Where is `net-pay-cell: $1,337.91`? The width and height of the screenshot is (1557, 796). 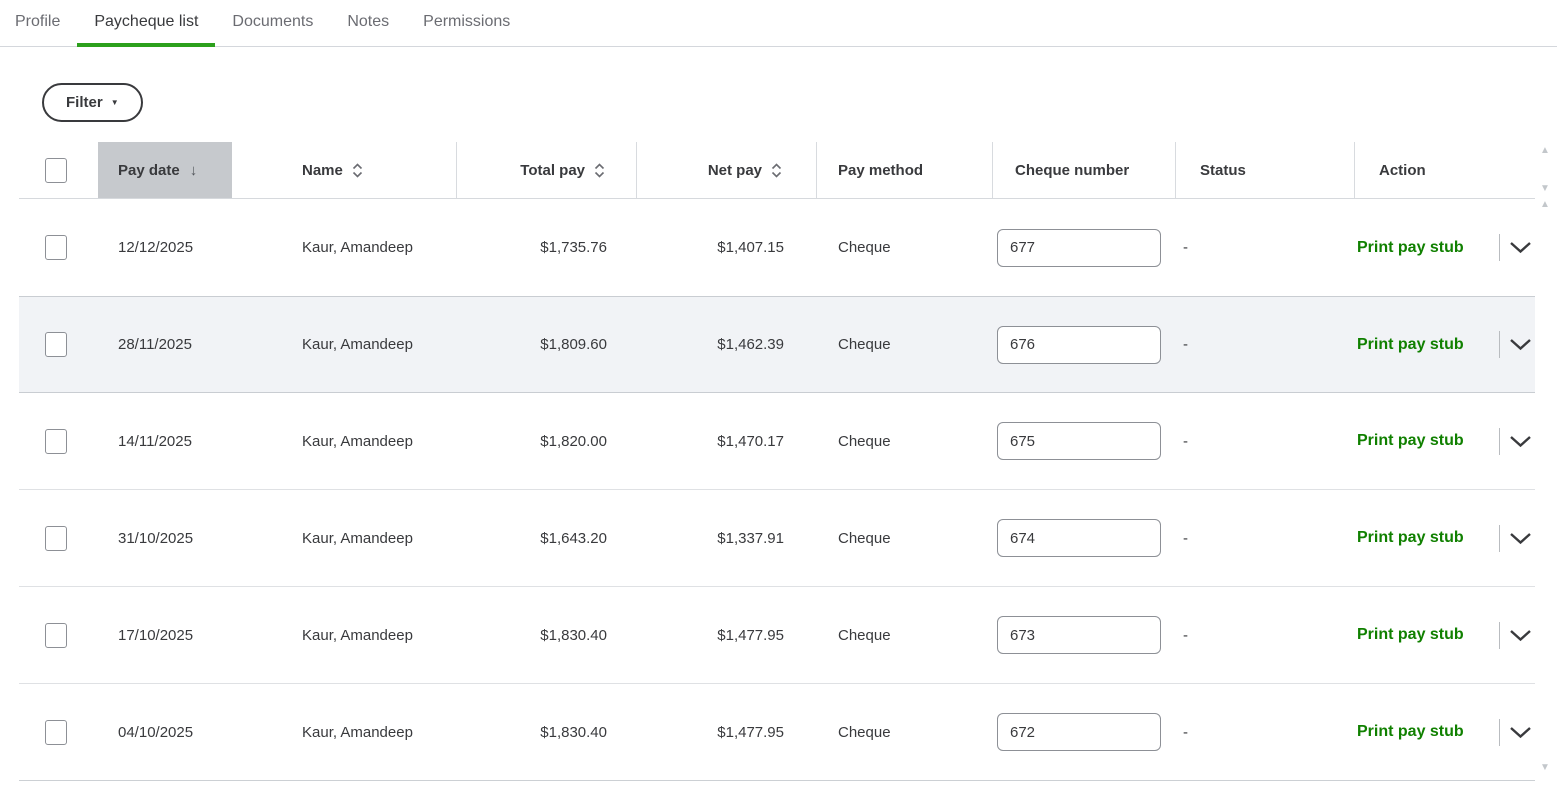 net-pay-cell: $1,337.91 is located at coordinates (750, 538).